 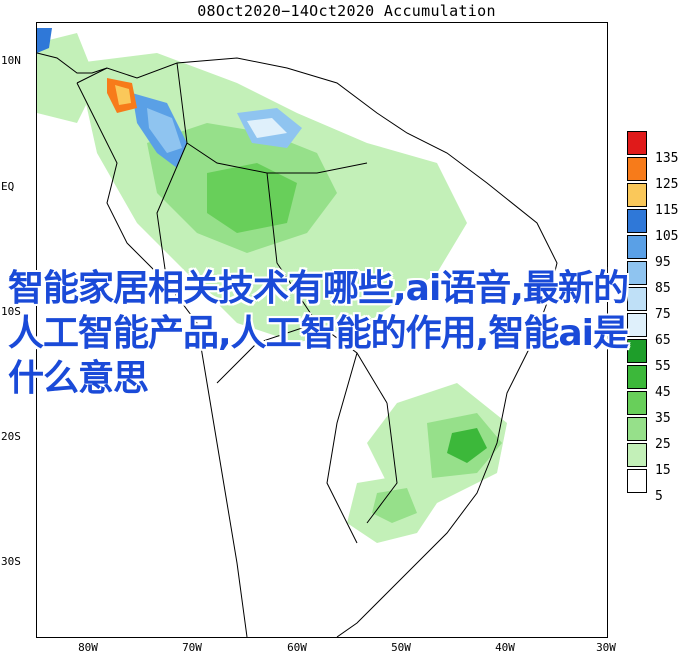 What do you see at coordinates (11, 436) in the screenshot?
I see `lat-label: 20S` at bounding box center [11, 436].